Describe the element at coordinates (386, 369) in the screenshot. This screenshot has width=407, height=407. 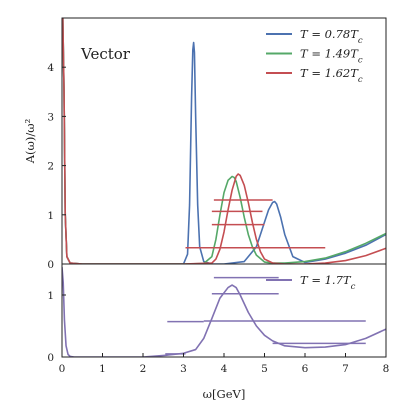
I see `xtick-label-8: 8` at that location.